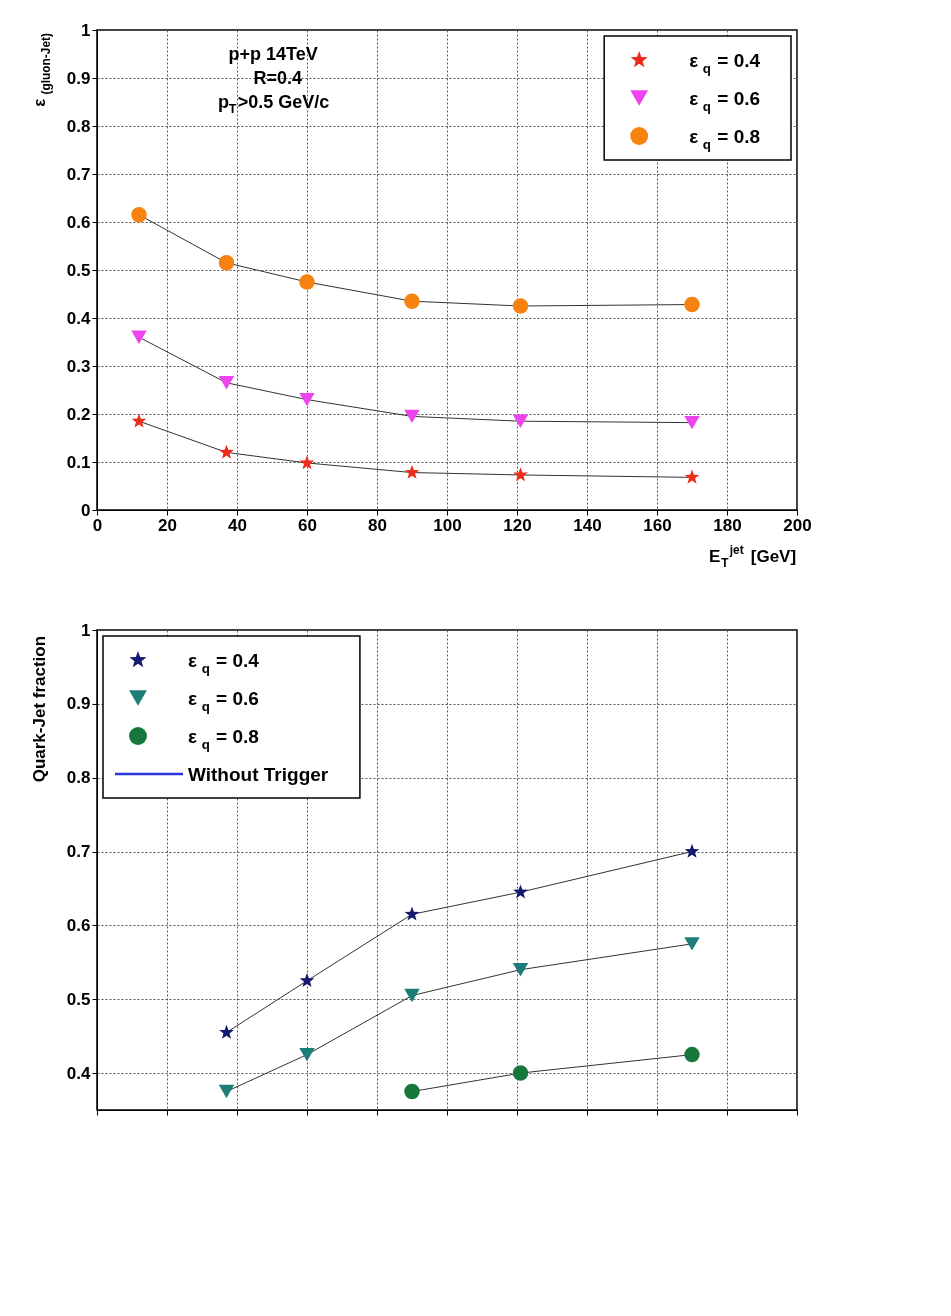  I want to click on y-axis-title: Quark-Jet fraction, so click(39, 709).